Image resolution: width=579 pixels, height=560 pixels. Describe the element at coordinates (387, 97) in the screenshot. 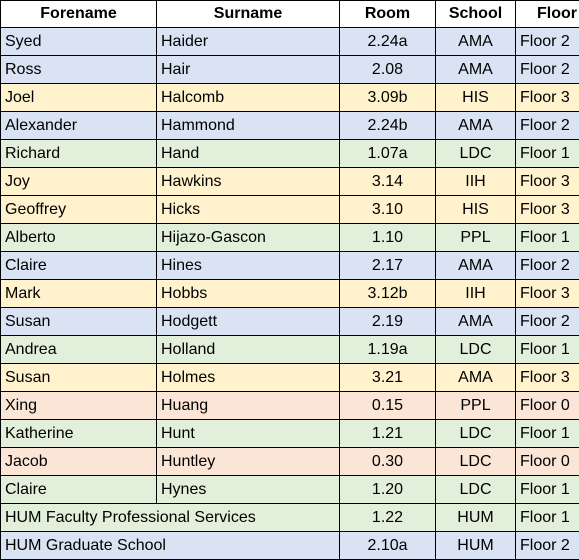

I see `room-cell: 3.09b` at that location.